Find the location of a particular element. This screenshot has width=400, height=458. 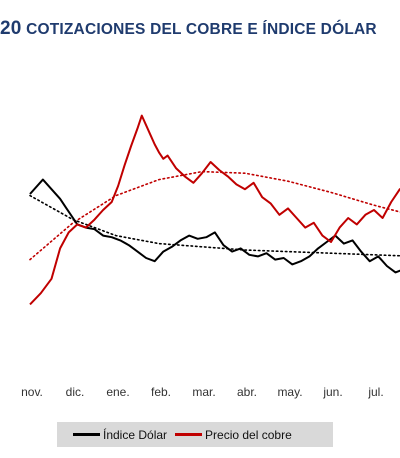

x-tick-label: ene. is located at coordinates (117, 392).